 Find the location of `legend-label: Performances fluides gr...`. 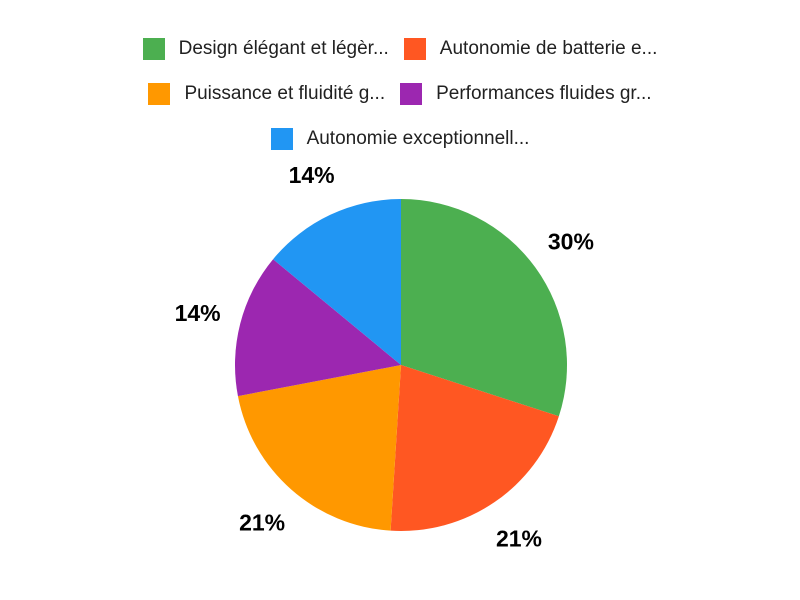

legend-label: Performances fluides gr... is located at coordinates (544, 93).